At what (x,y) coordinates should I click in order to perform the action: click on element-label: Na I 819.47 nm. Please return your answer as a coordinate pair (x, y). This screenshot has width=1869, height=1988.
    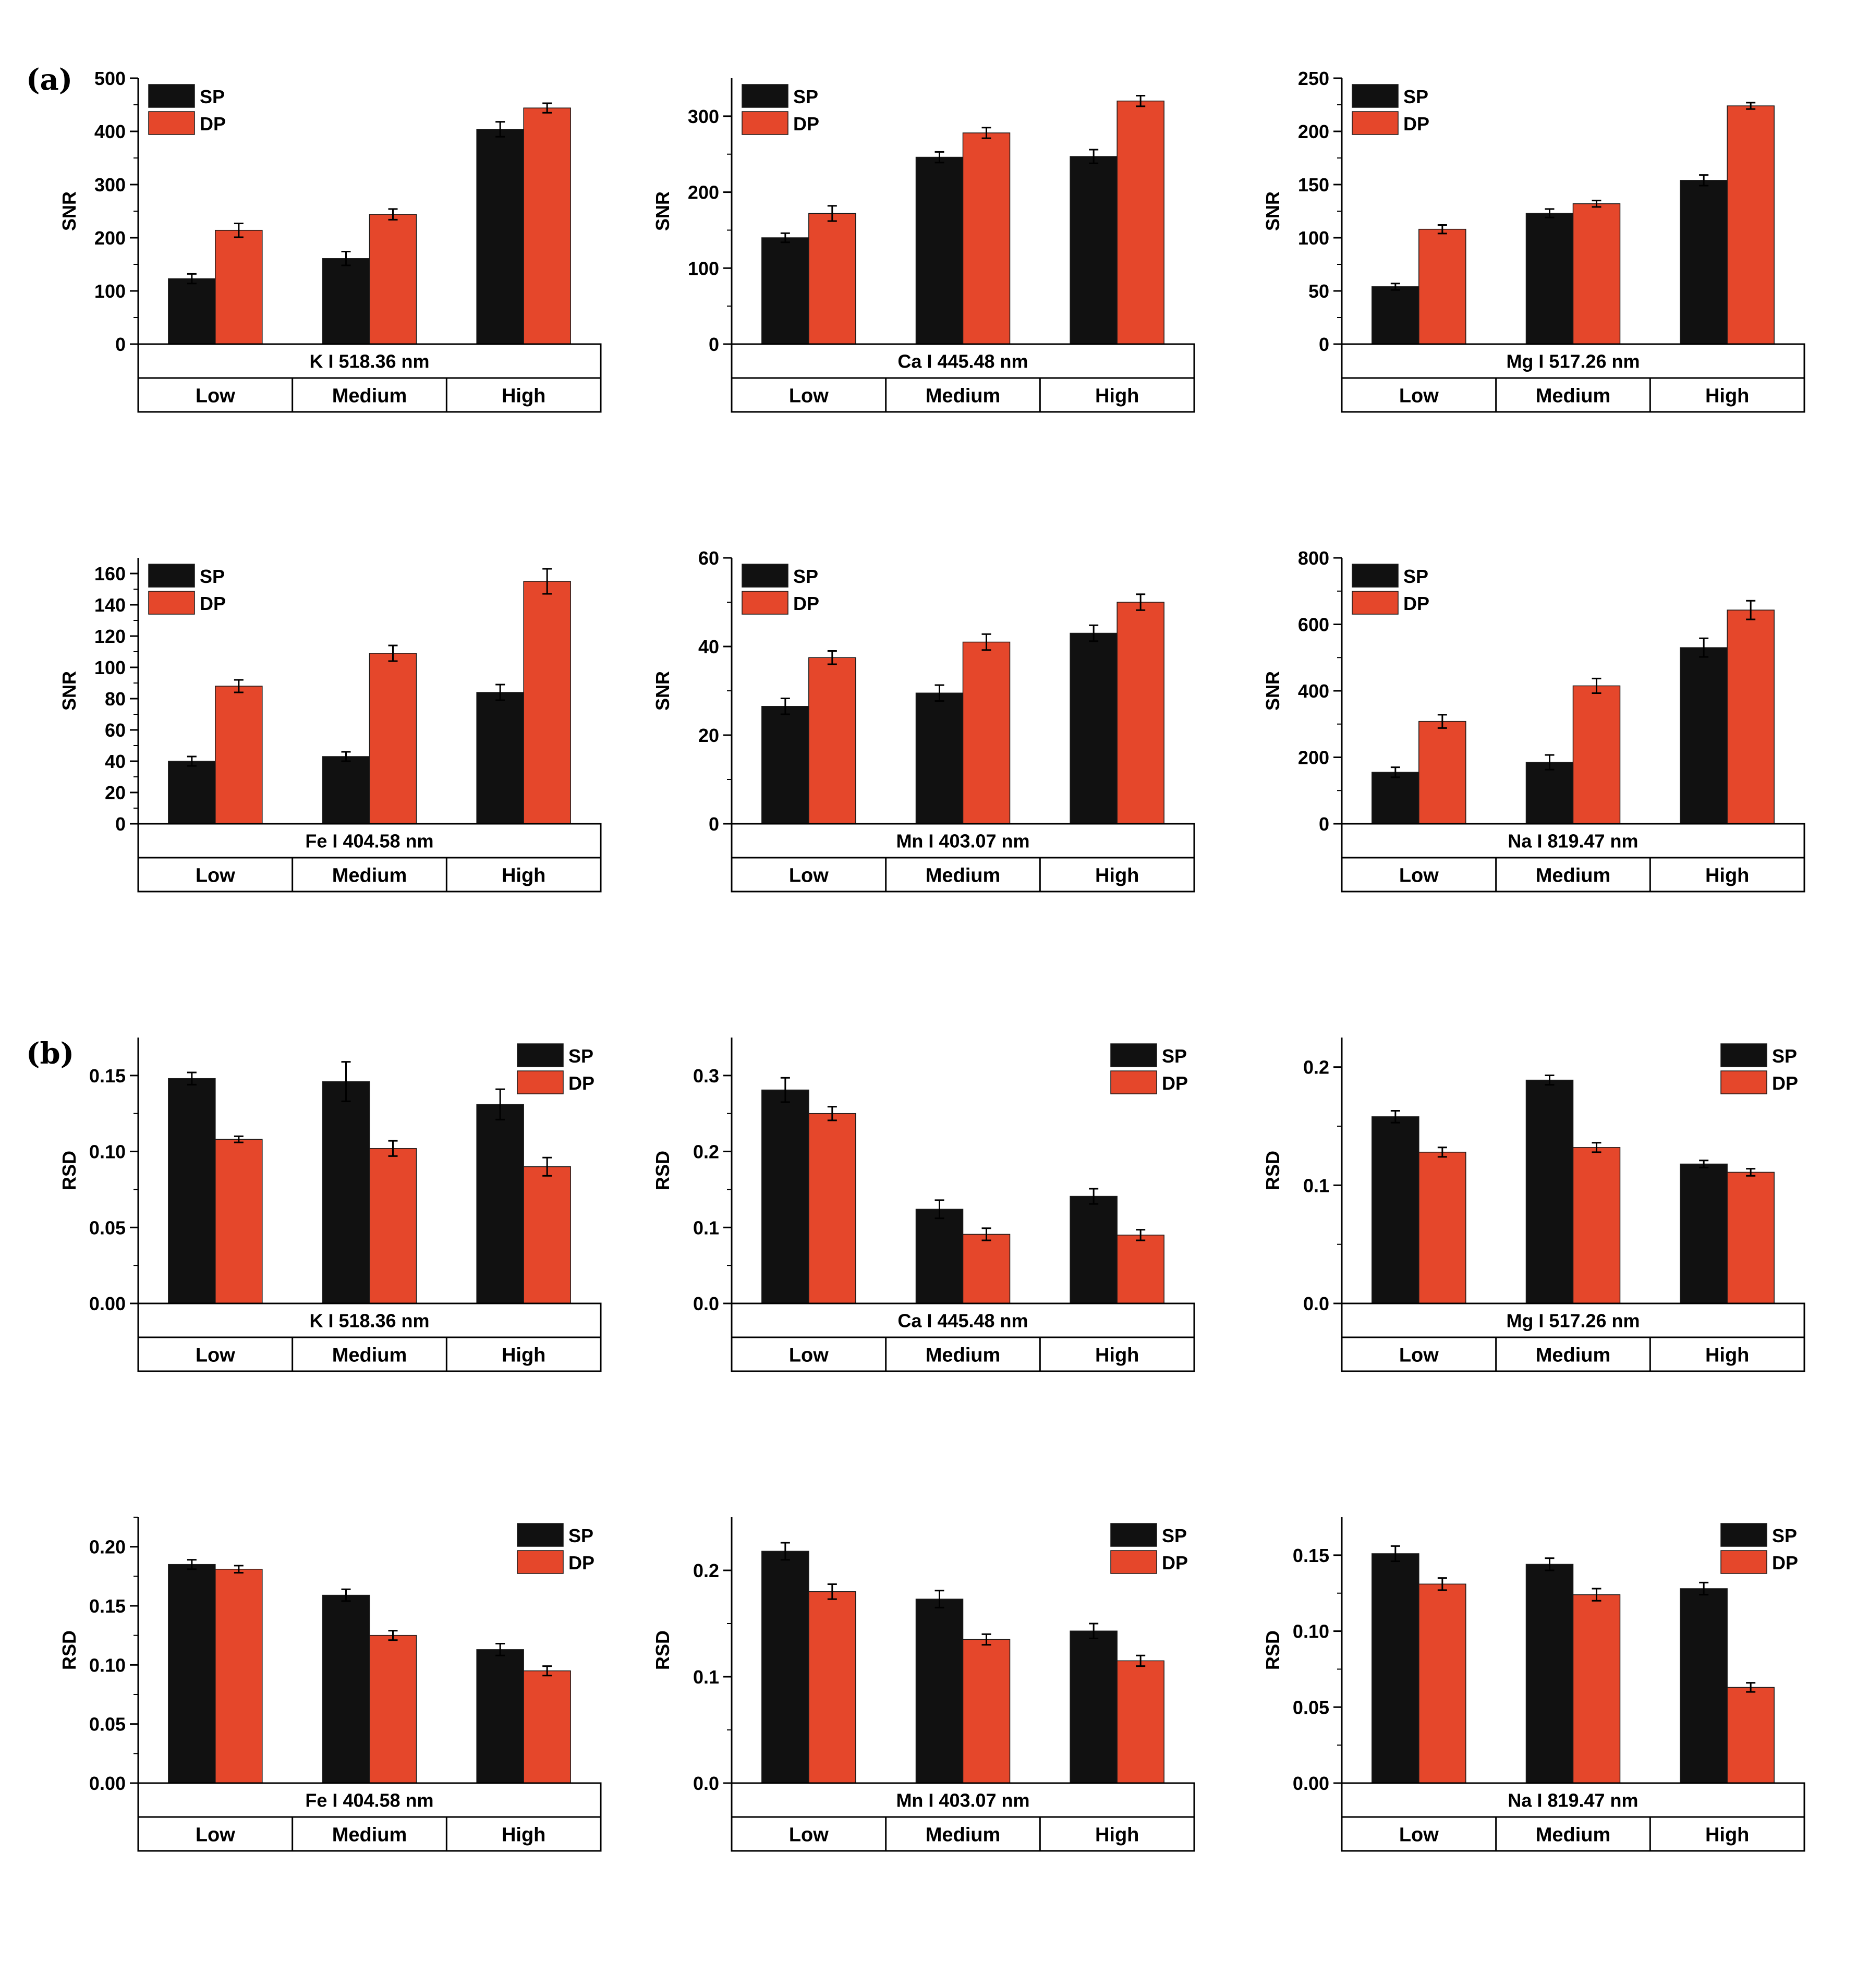
    Looking at the image, I should click on (1573, 841).